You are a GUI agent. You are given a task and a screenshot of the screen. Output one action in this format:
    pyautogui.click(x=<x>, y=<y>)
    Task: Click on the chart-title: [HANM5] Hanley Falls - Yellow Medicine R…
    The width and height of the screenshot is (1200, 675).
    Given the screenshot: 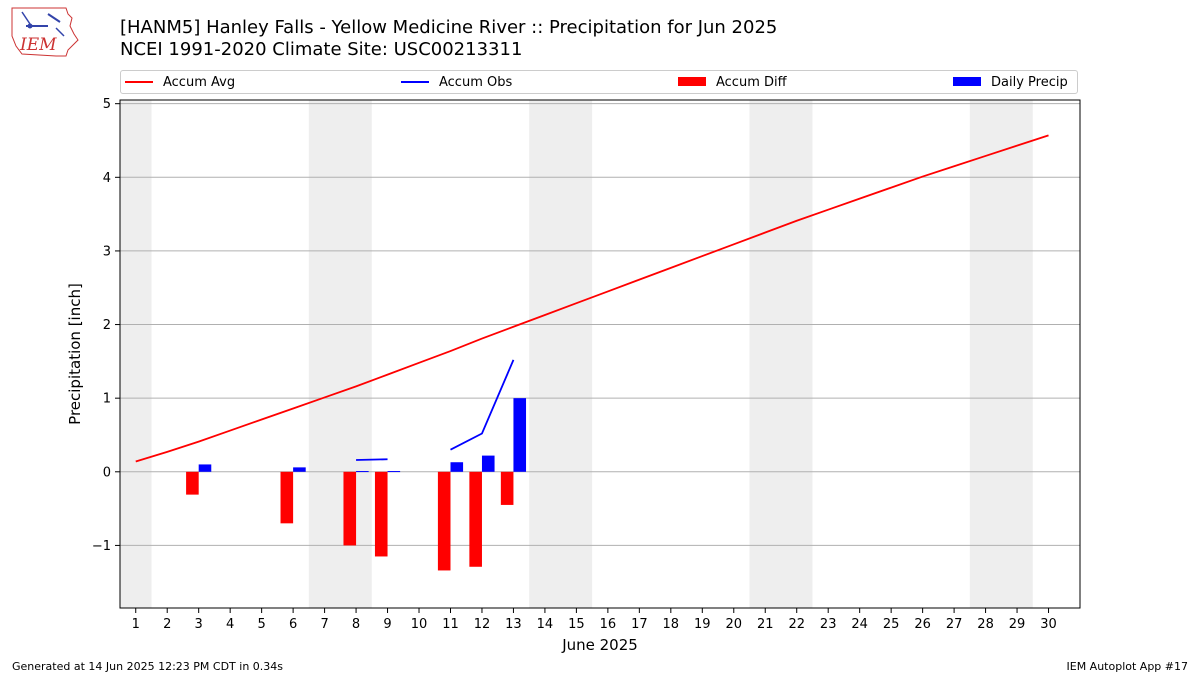 What is the action you would take?
    pyautogui.click(x=449, y=27)
    